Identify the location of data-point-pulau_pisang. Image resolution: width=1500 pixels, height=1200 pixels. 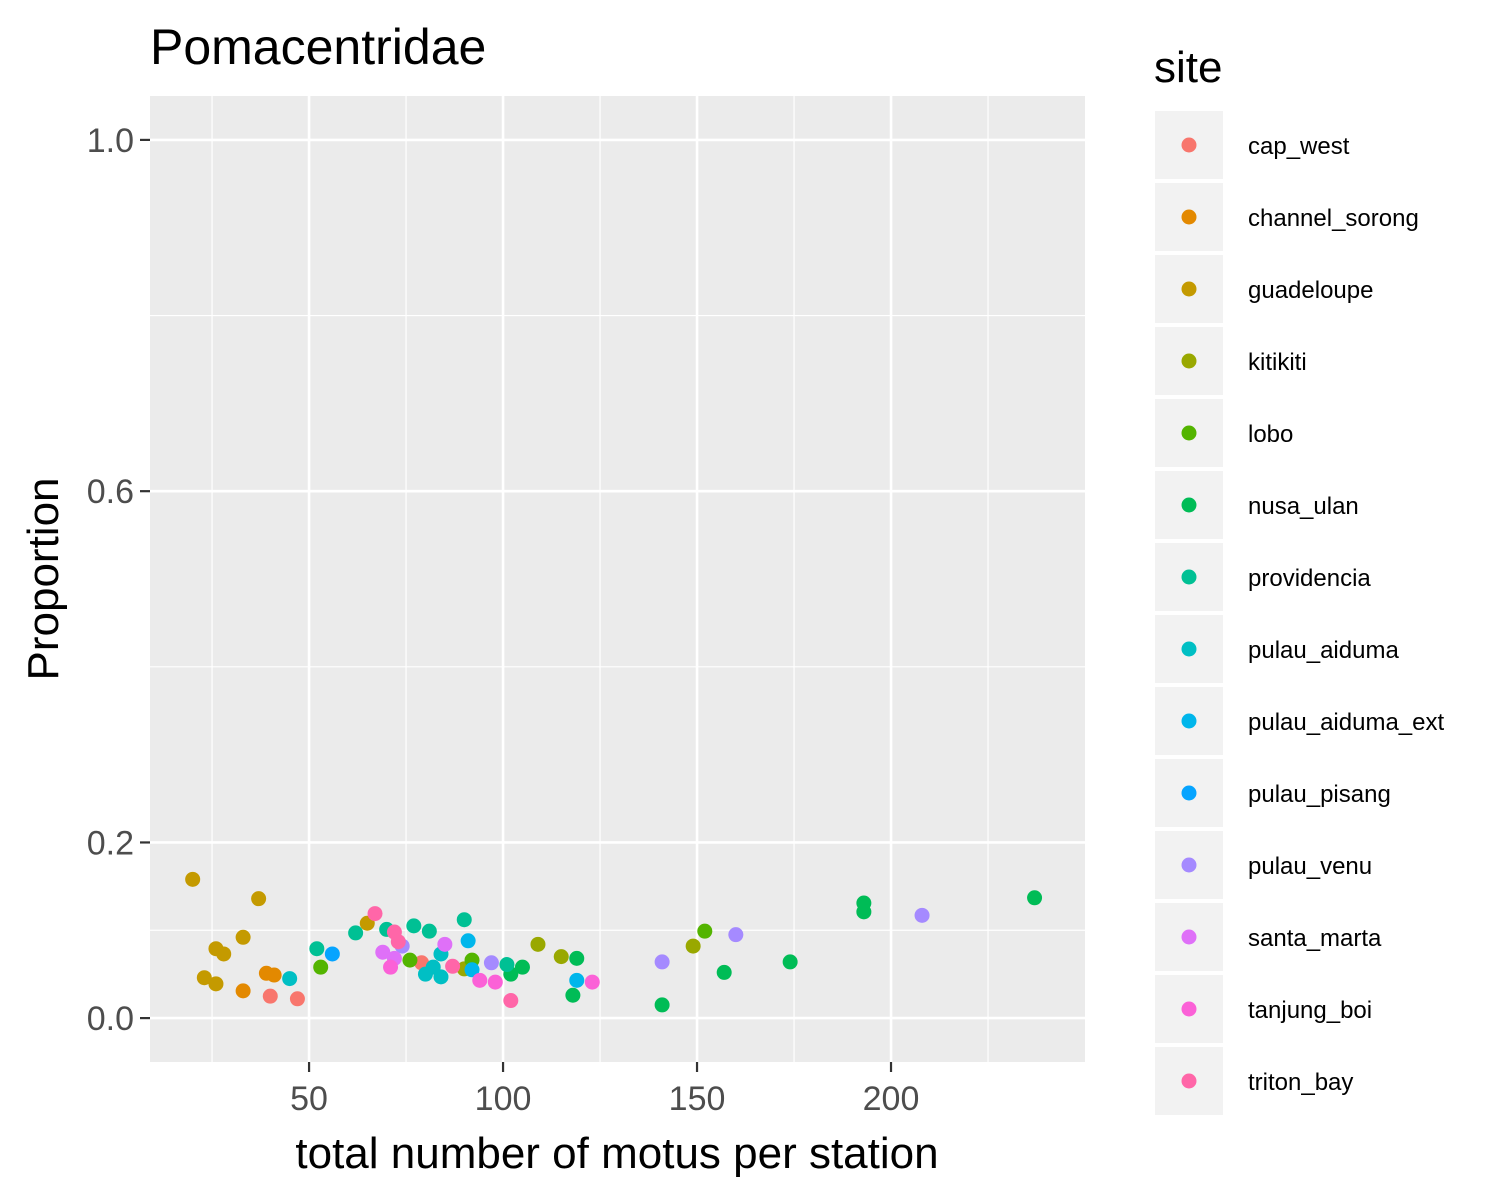
(332, 954).